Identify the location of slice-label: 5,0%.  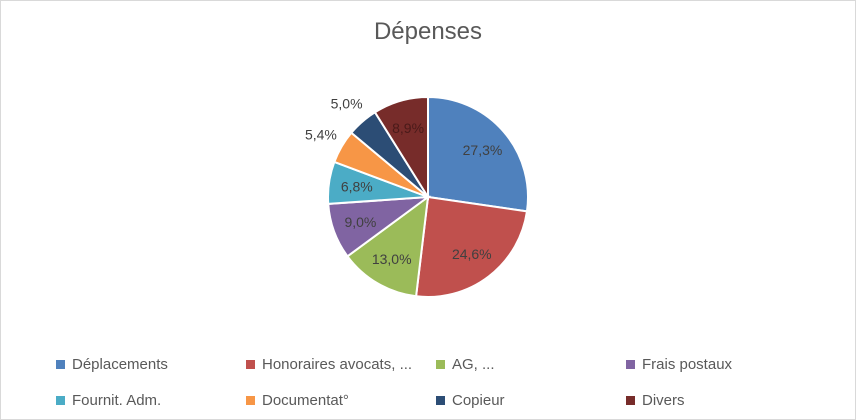
(347, 104).